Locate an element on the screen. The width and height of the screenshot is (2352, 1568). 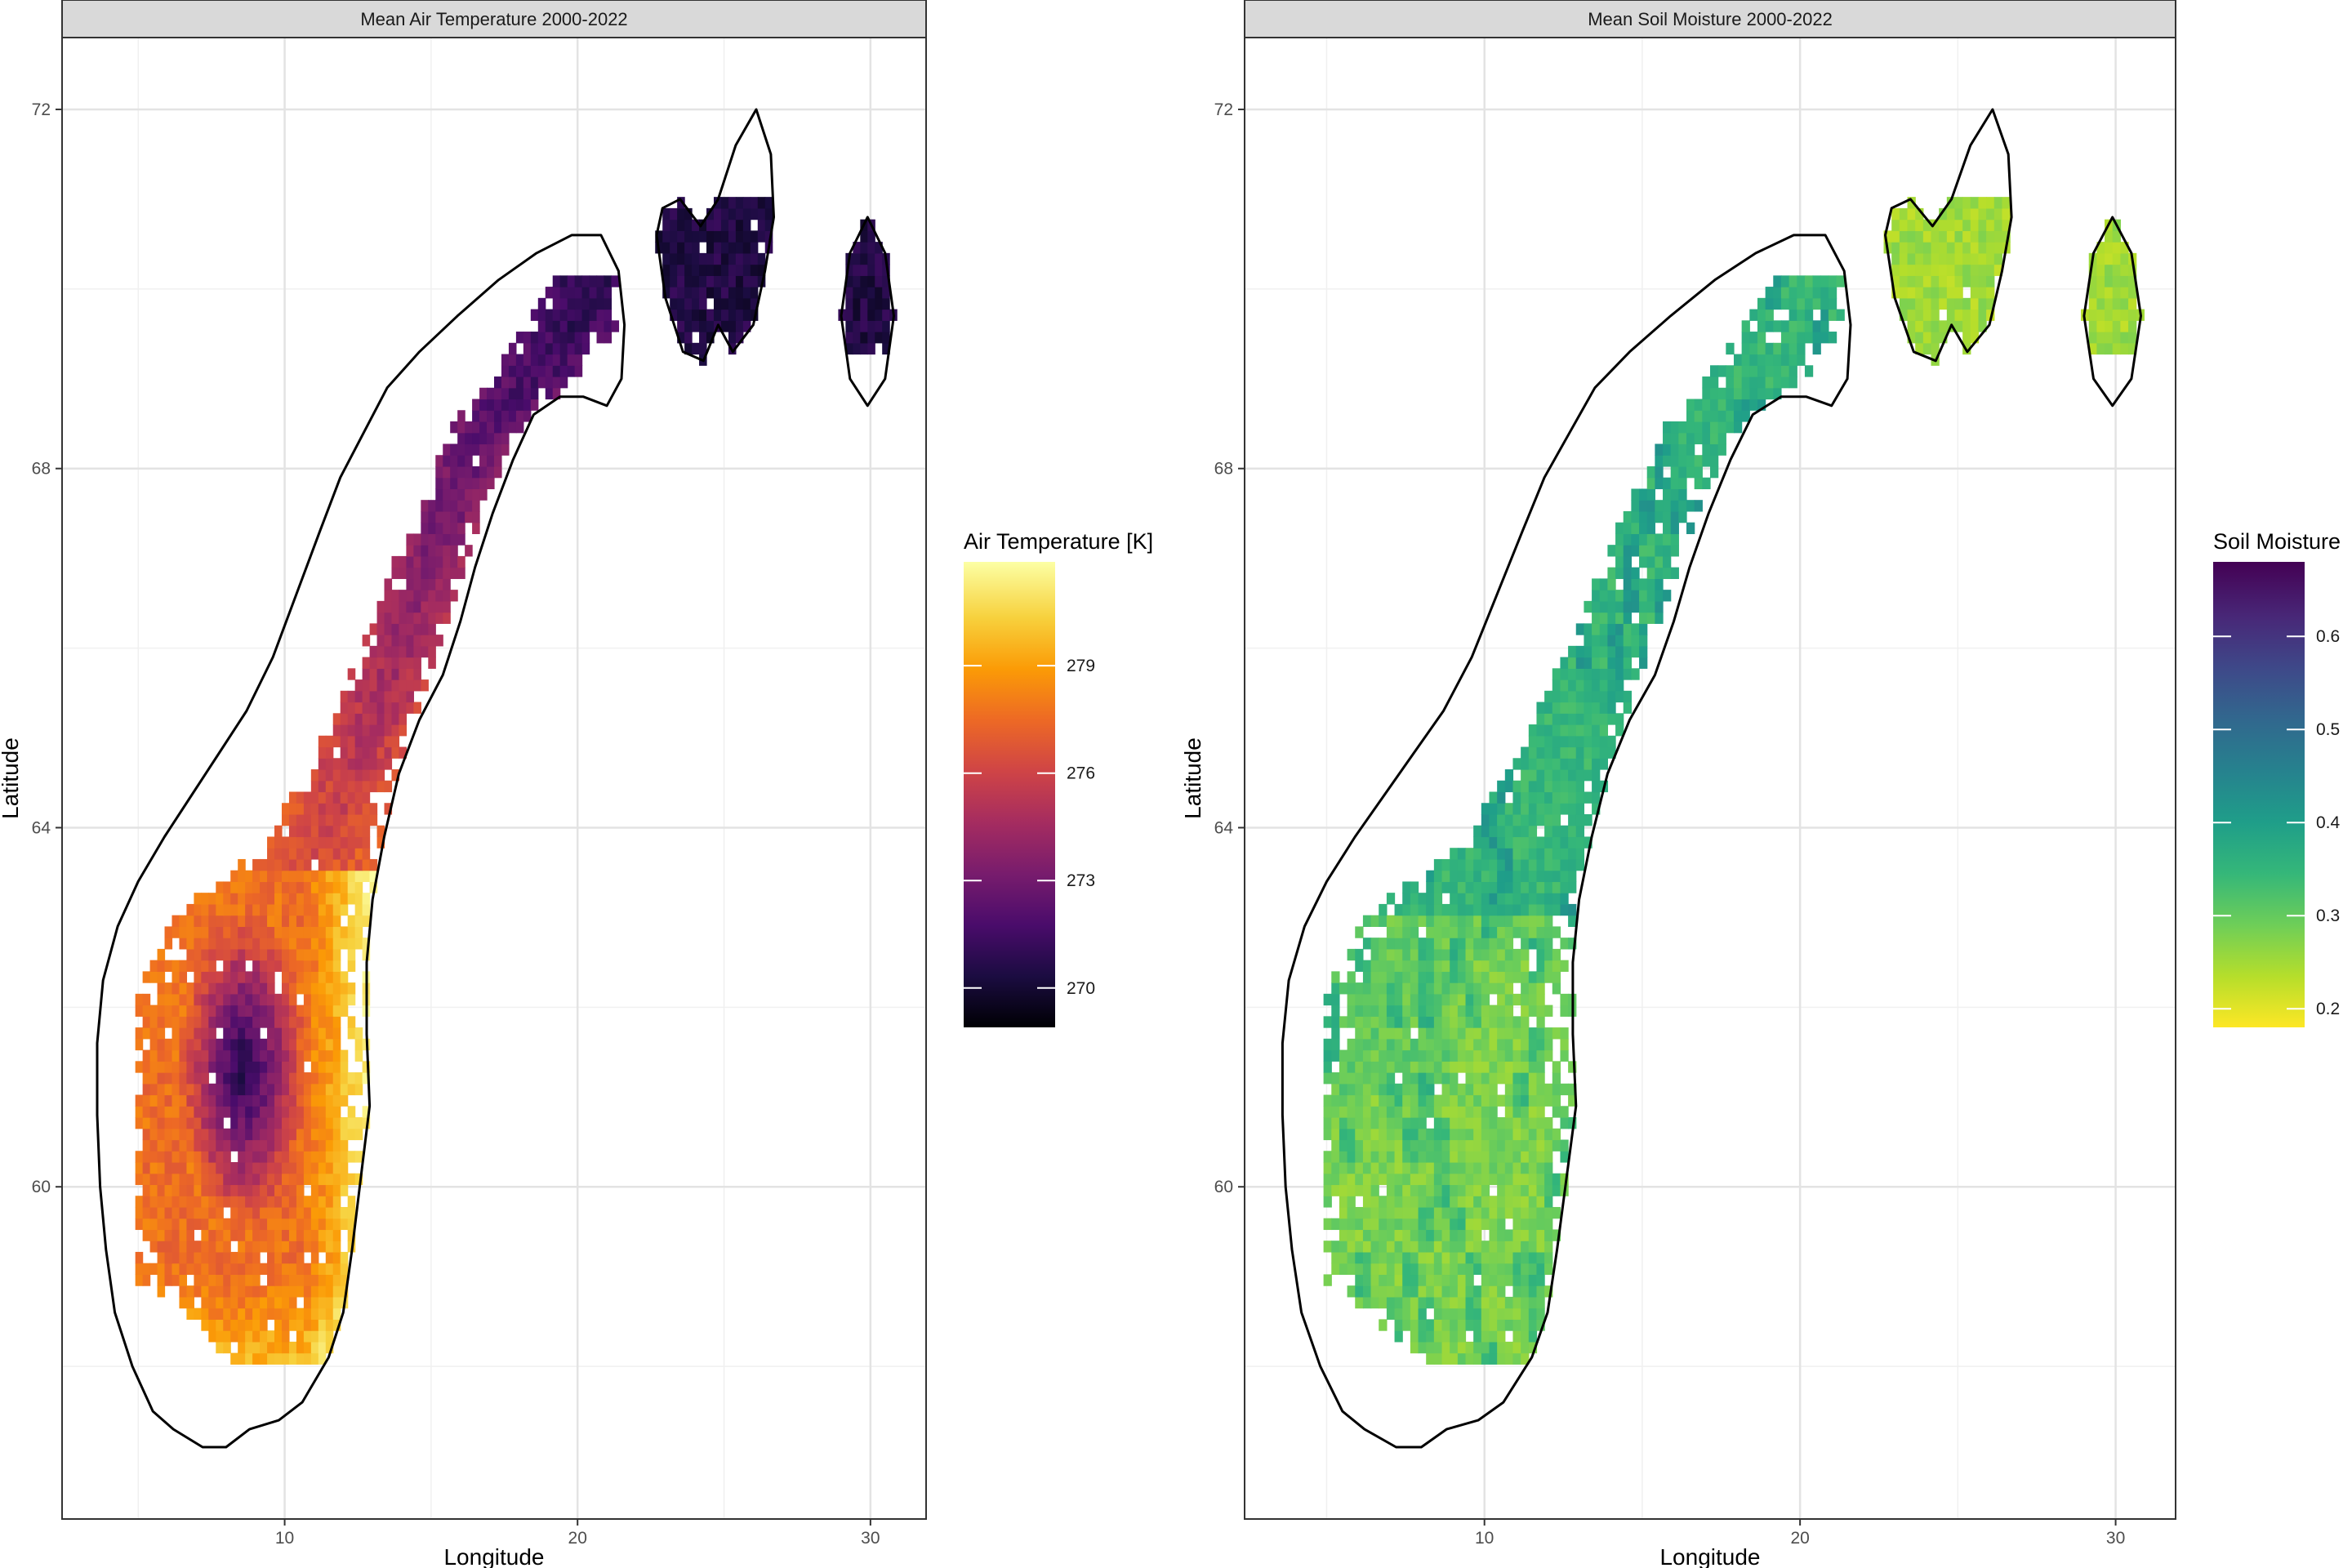
facet-title: Mean Soil Moisture 2000-2022 is located at coordinates (1710, 19).